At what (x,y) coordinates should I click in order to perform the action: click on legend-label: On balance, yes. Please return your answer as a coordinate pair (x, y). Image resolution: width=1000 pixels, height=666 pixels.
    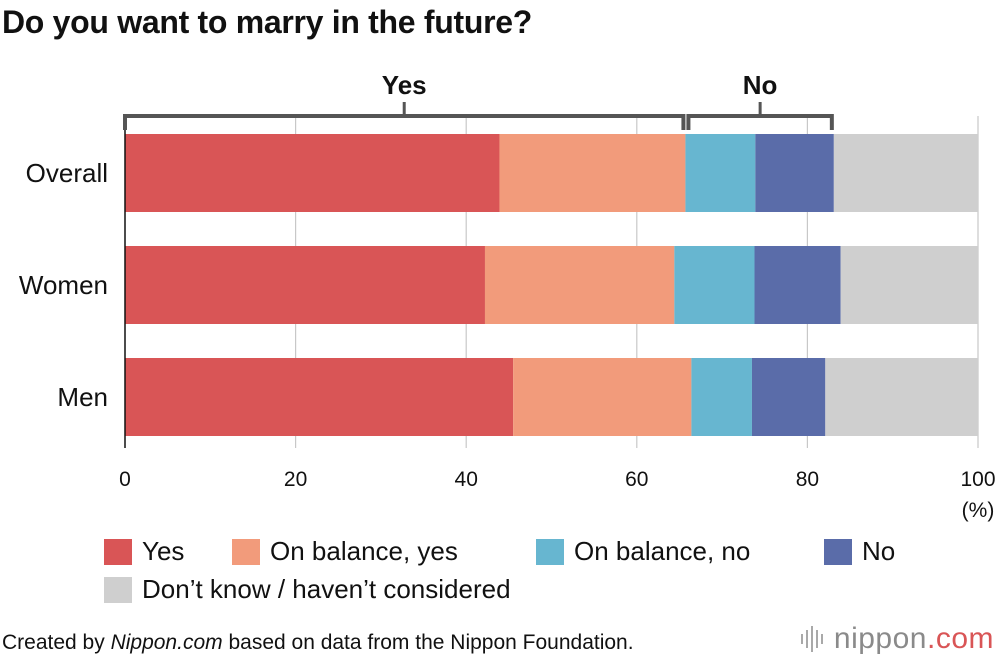
    Looking at the image, I should click on (364, 551).